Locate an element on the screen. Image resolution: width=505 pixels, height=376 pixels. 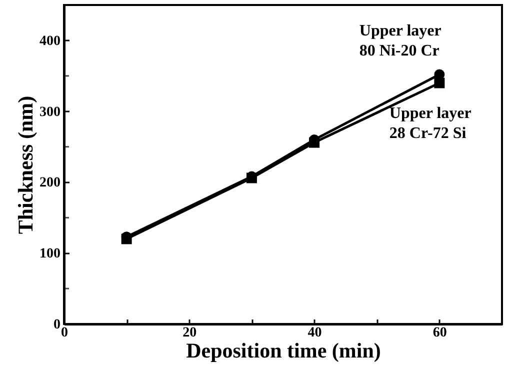
x-axis-title: Deposition time (min) is located at coordinates (283, 350).